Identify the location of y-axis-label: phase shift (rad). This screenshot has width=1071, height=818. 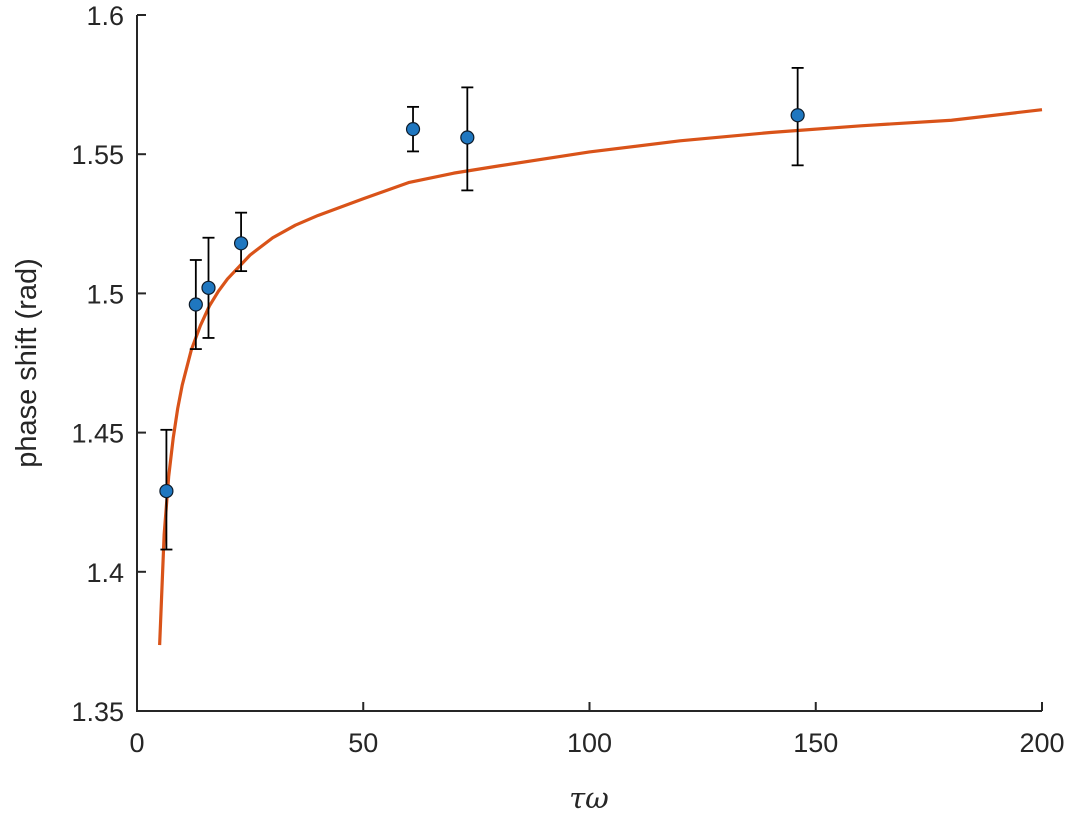
(27, 363).